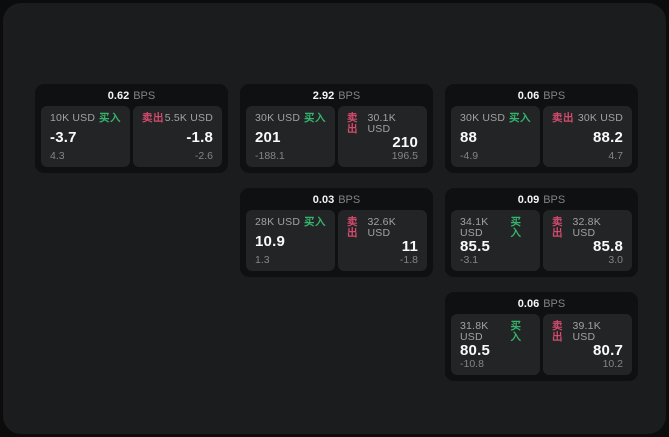  I want to click on sell-tile-top: 卖出 30.1K USD, so click(382, 123).